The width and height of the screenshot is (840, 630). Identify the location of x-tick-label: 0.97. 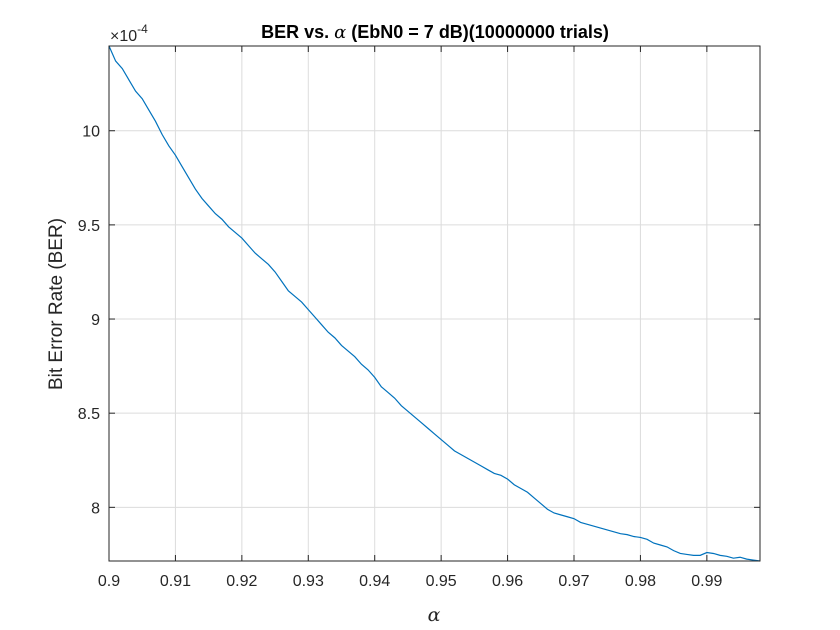
(573, 581).